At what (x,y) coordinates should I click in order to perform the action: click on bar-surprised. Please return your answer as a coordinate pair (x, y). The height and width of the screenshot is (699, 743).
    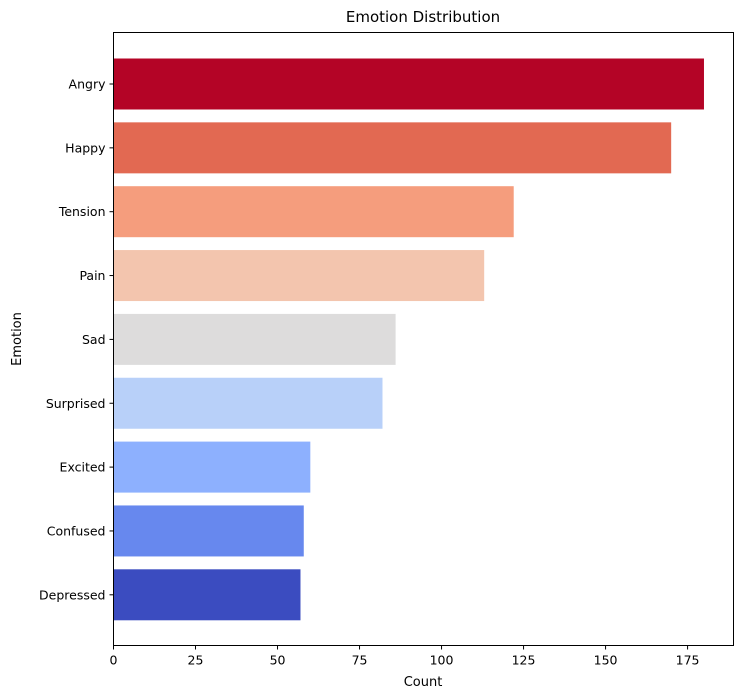
    Looking at the image, I should click on (248, 403).